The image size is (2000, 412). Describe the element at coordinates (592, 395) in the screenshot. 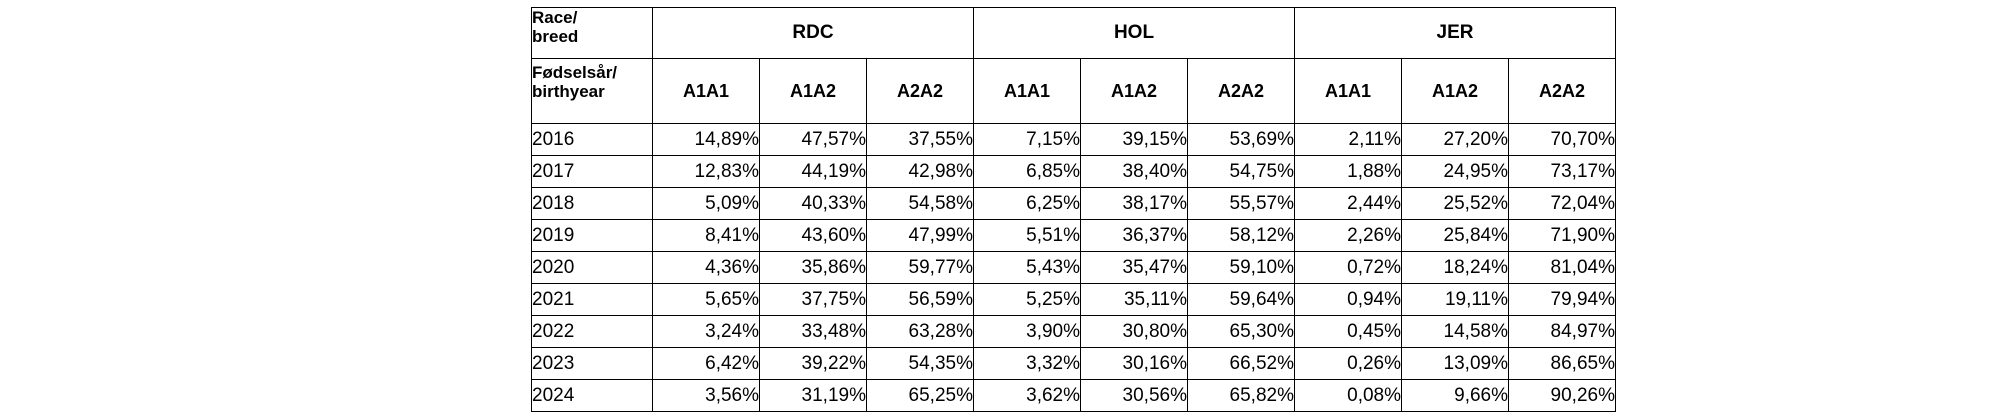

I see `year-cell: 2024` at that location.